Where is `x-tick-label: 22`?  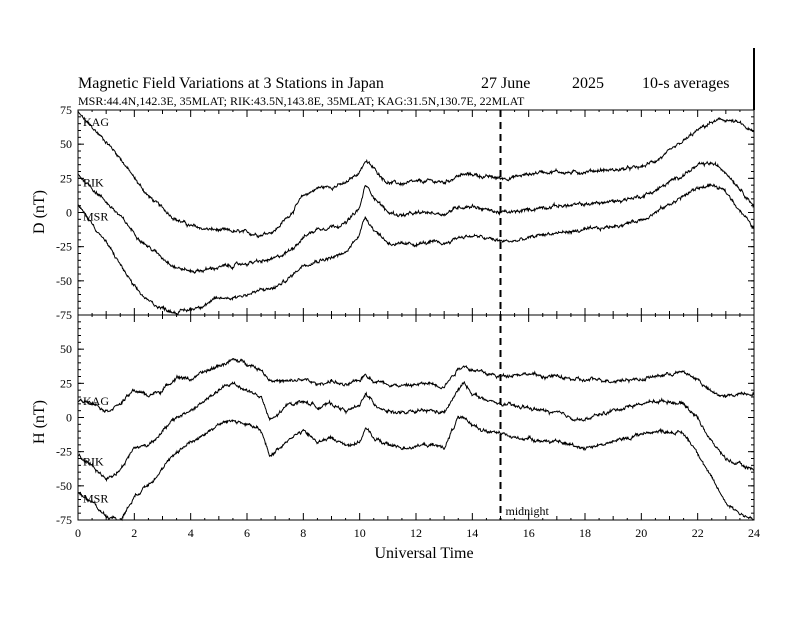
x-tick-label: 22 is located at coordinates (698, 533).